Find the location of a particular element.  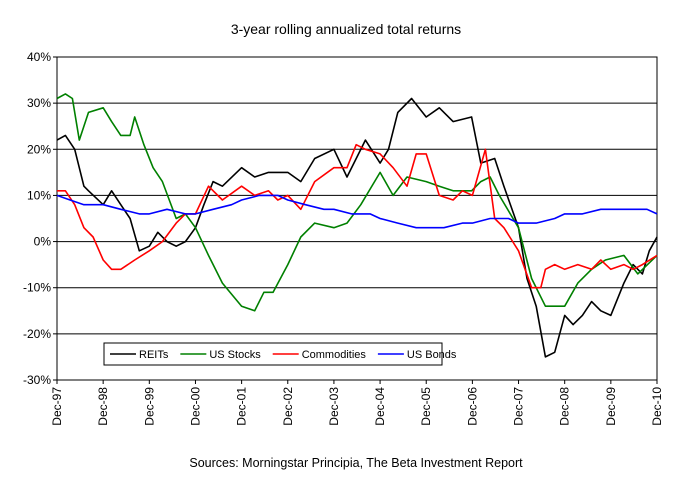

legend: REITs US Stocks Commodities US Bonds is located at coordinates (280, 354).